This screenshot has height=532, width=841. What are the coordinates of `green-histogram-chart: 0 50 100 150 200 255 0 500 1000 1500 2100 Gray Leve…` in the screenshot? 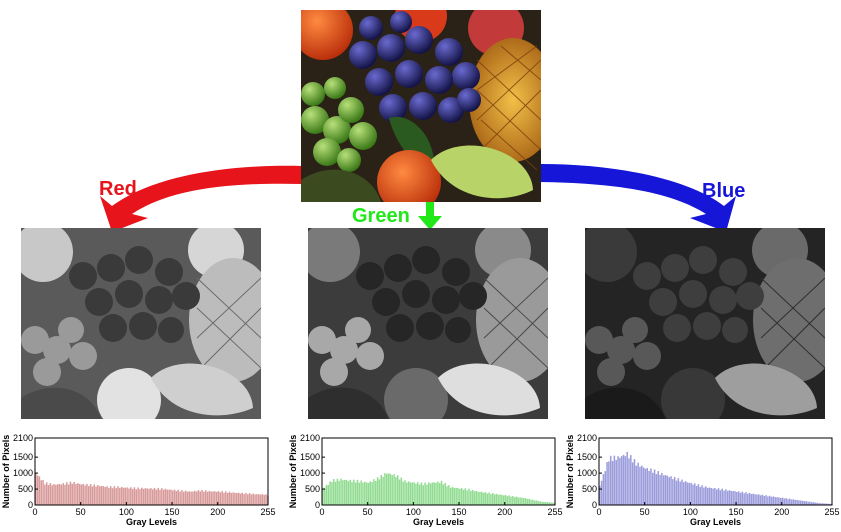 It's located at (425, 480).